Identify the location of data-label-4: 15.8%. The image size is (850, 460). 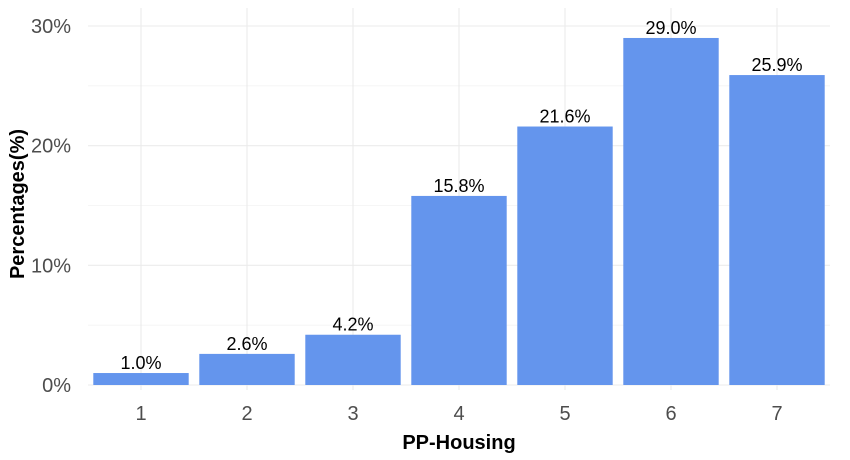
(458, 186).